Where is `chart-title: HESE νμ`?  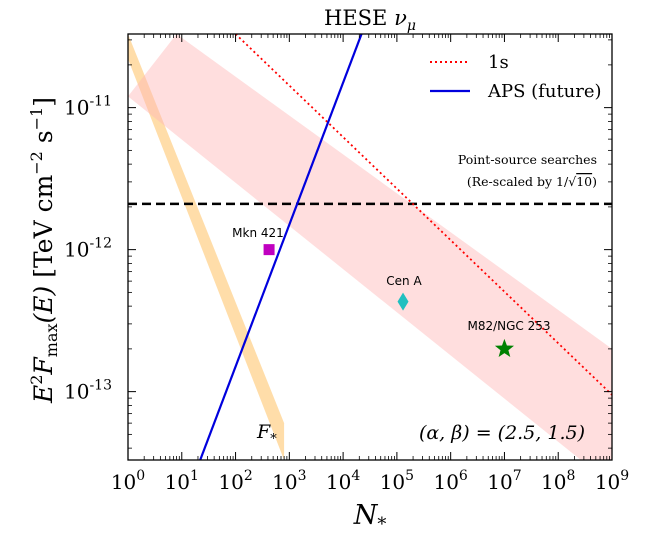 chart-title: HESE νμ is located at coordinates (370, 20).